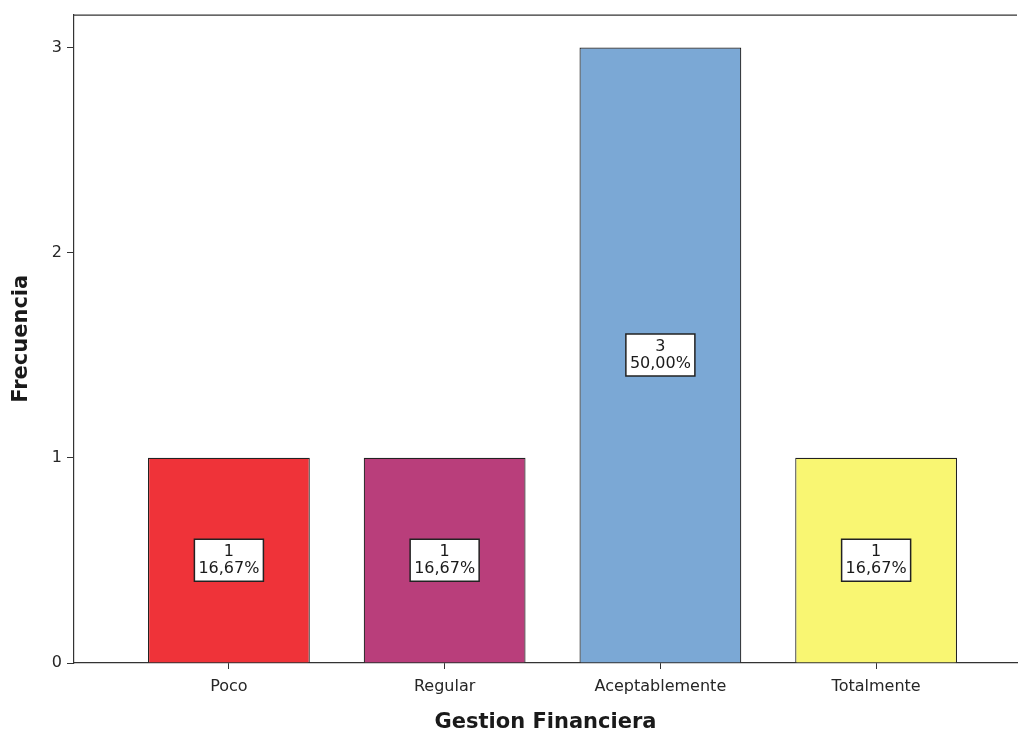 The height and width of the screenshot is (735, 1019). Describe the element at coordinates (56, 456) in the screenshot. I see `y-tick-label: 1` at that location.